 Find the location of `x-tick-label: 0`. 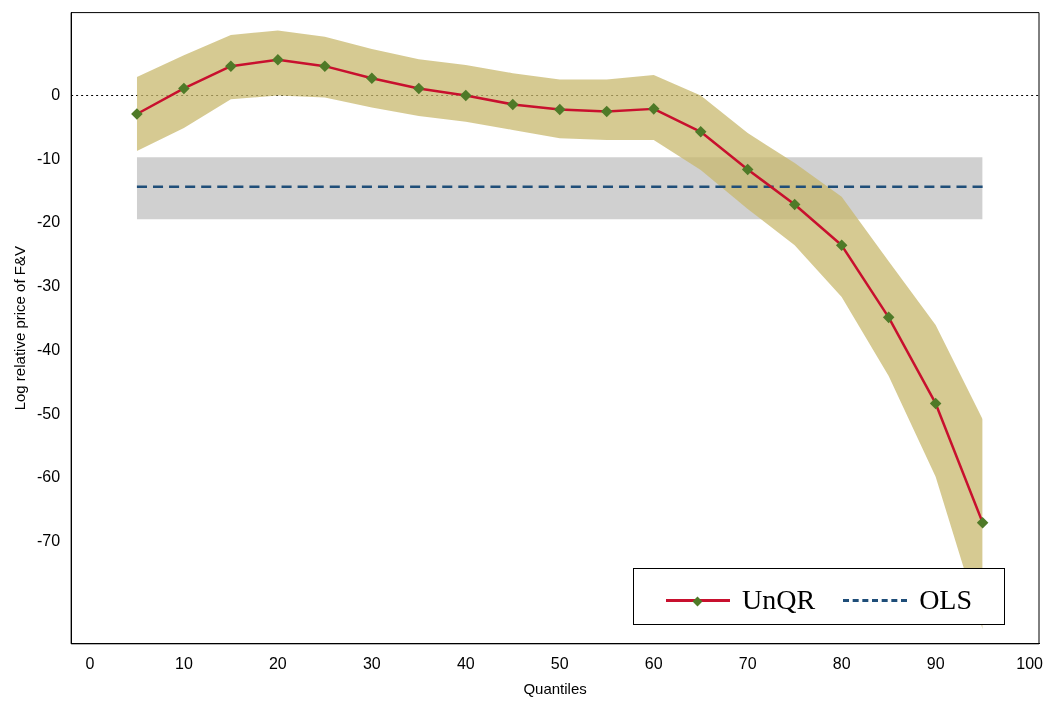

x-tick-label: 0 is located at coordinates (90, 663).